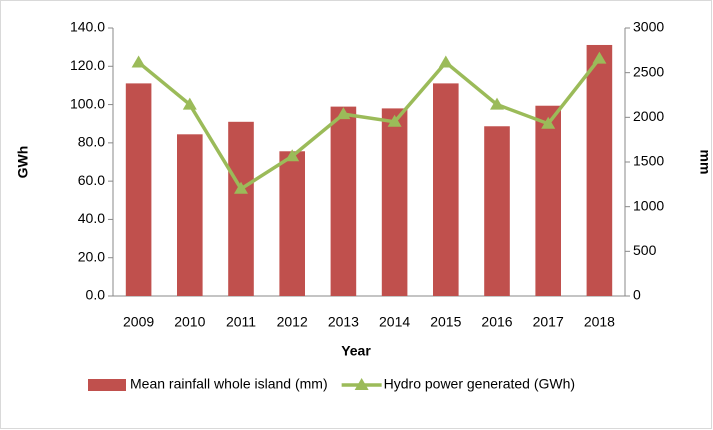  I want to click on x-tick-label: 2011, so click(241, 322).